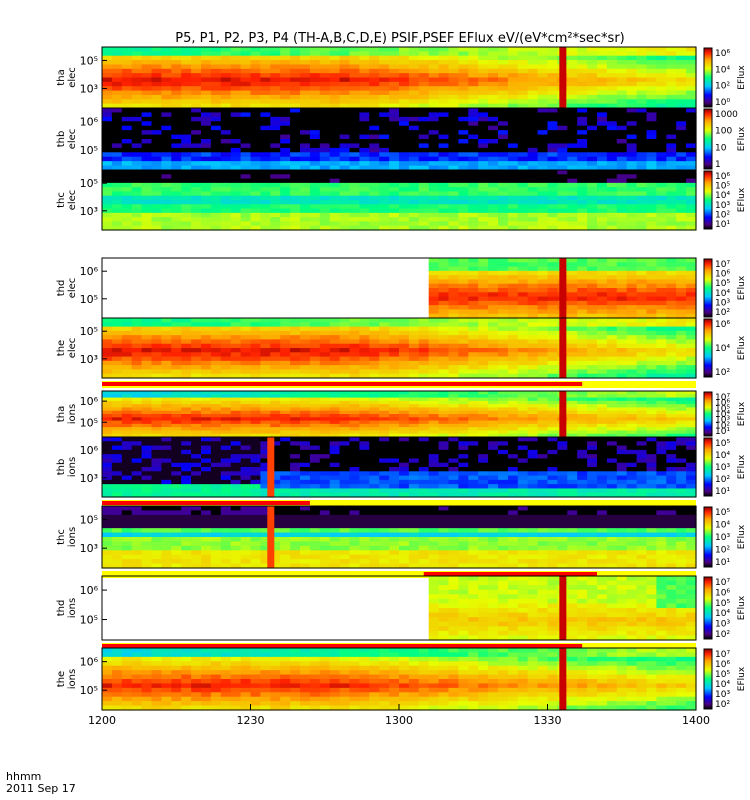  Describe the element at coordinates (722, 284) in the screenshot. I see `colorbar-tick-label: 10⁵` at that location.